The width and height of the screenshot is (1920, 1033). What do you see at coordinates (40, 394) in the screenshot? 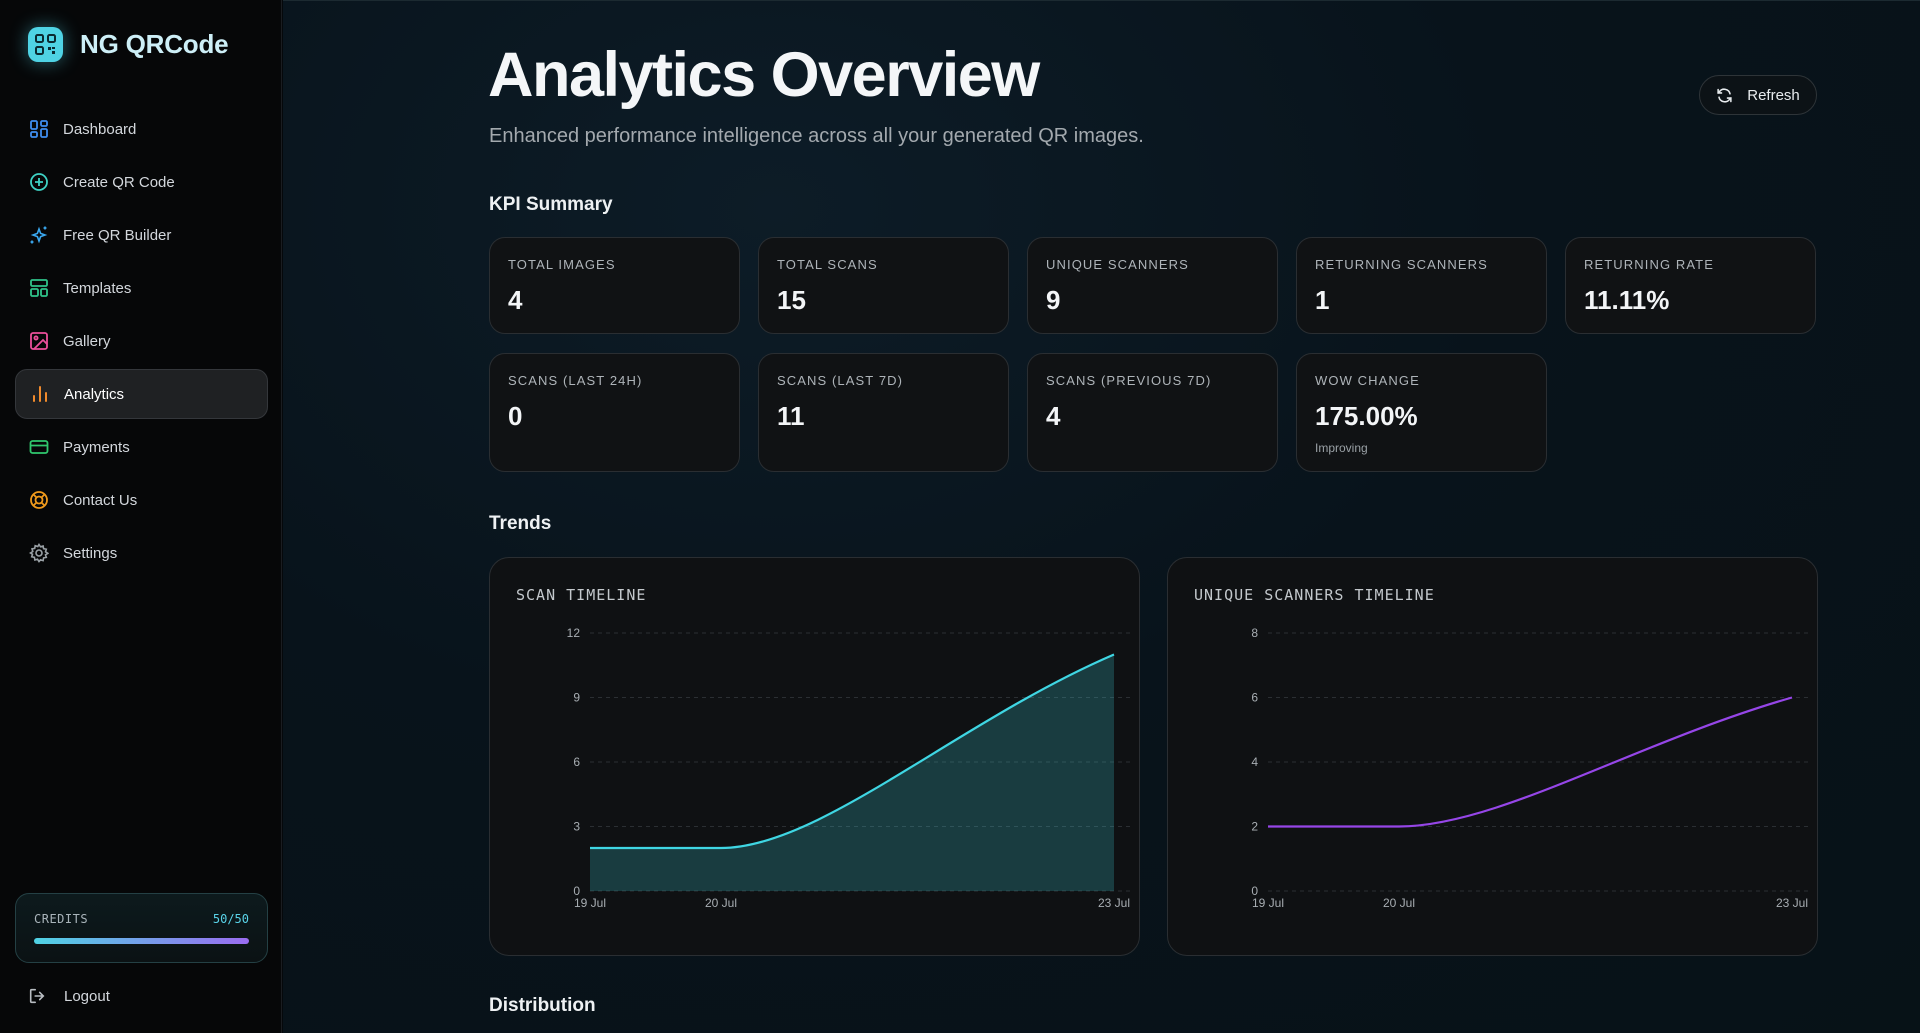
I see `bar-chart-icon` at bounding box center [40, 394].